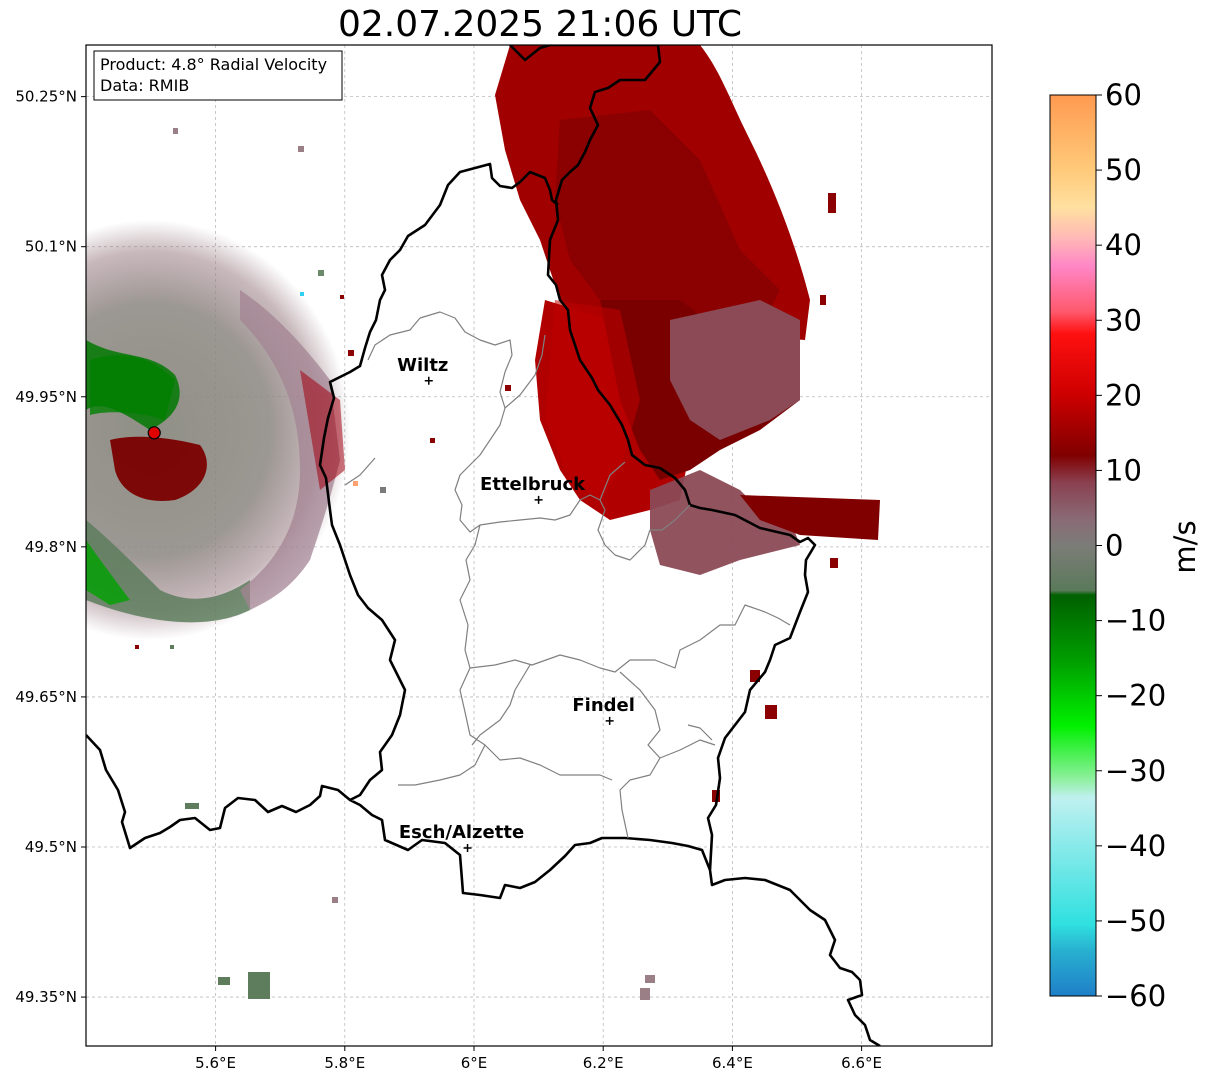 The image size is (1207, 1081). Describe the element at coordinates (46, 97) in the screenshot. I see `y-tick-label: 50.25°N` at that location.